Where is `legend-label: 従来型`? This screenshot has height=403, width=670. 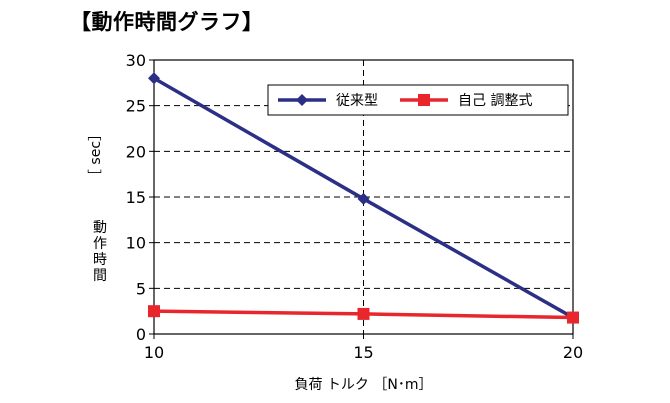
legend-label: 従来型 is located at coordinates (357, 101).